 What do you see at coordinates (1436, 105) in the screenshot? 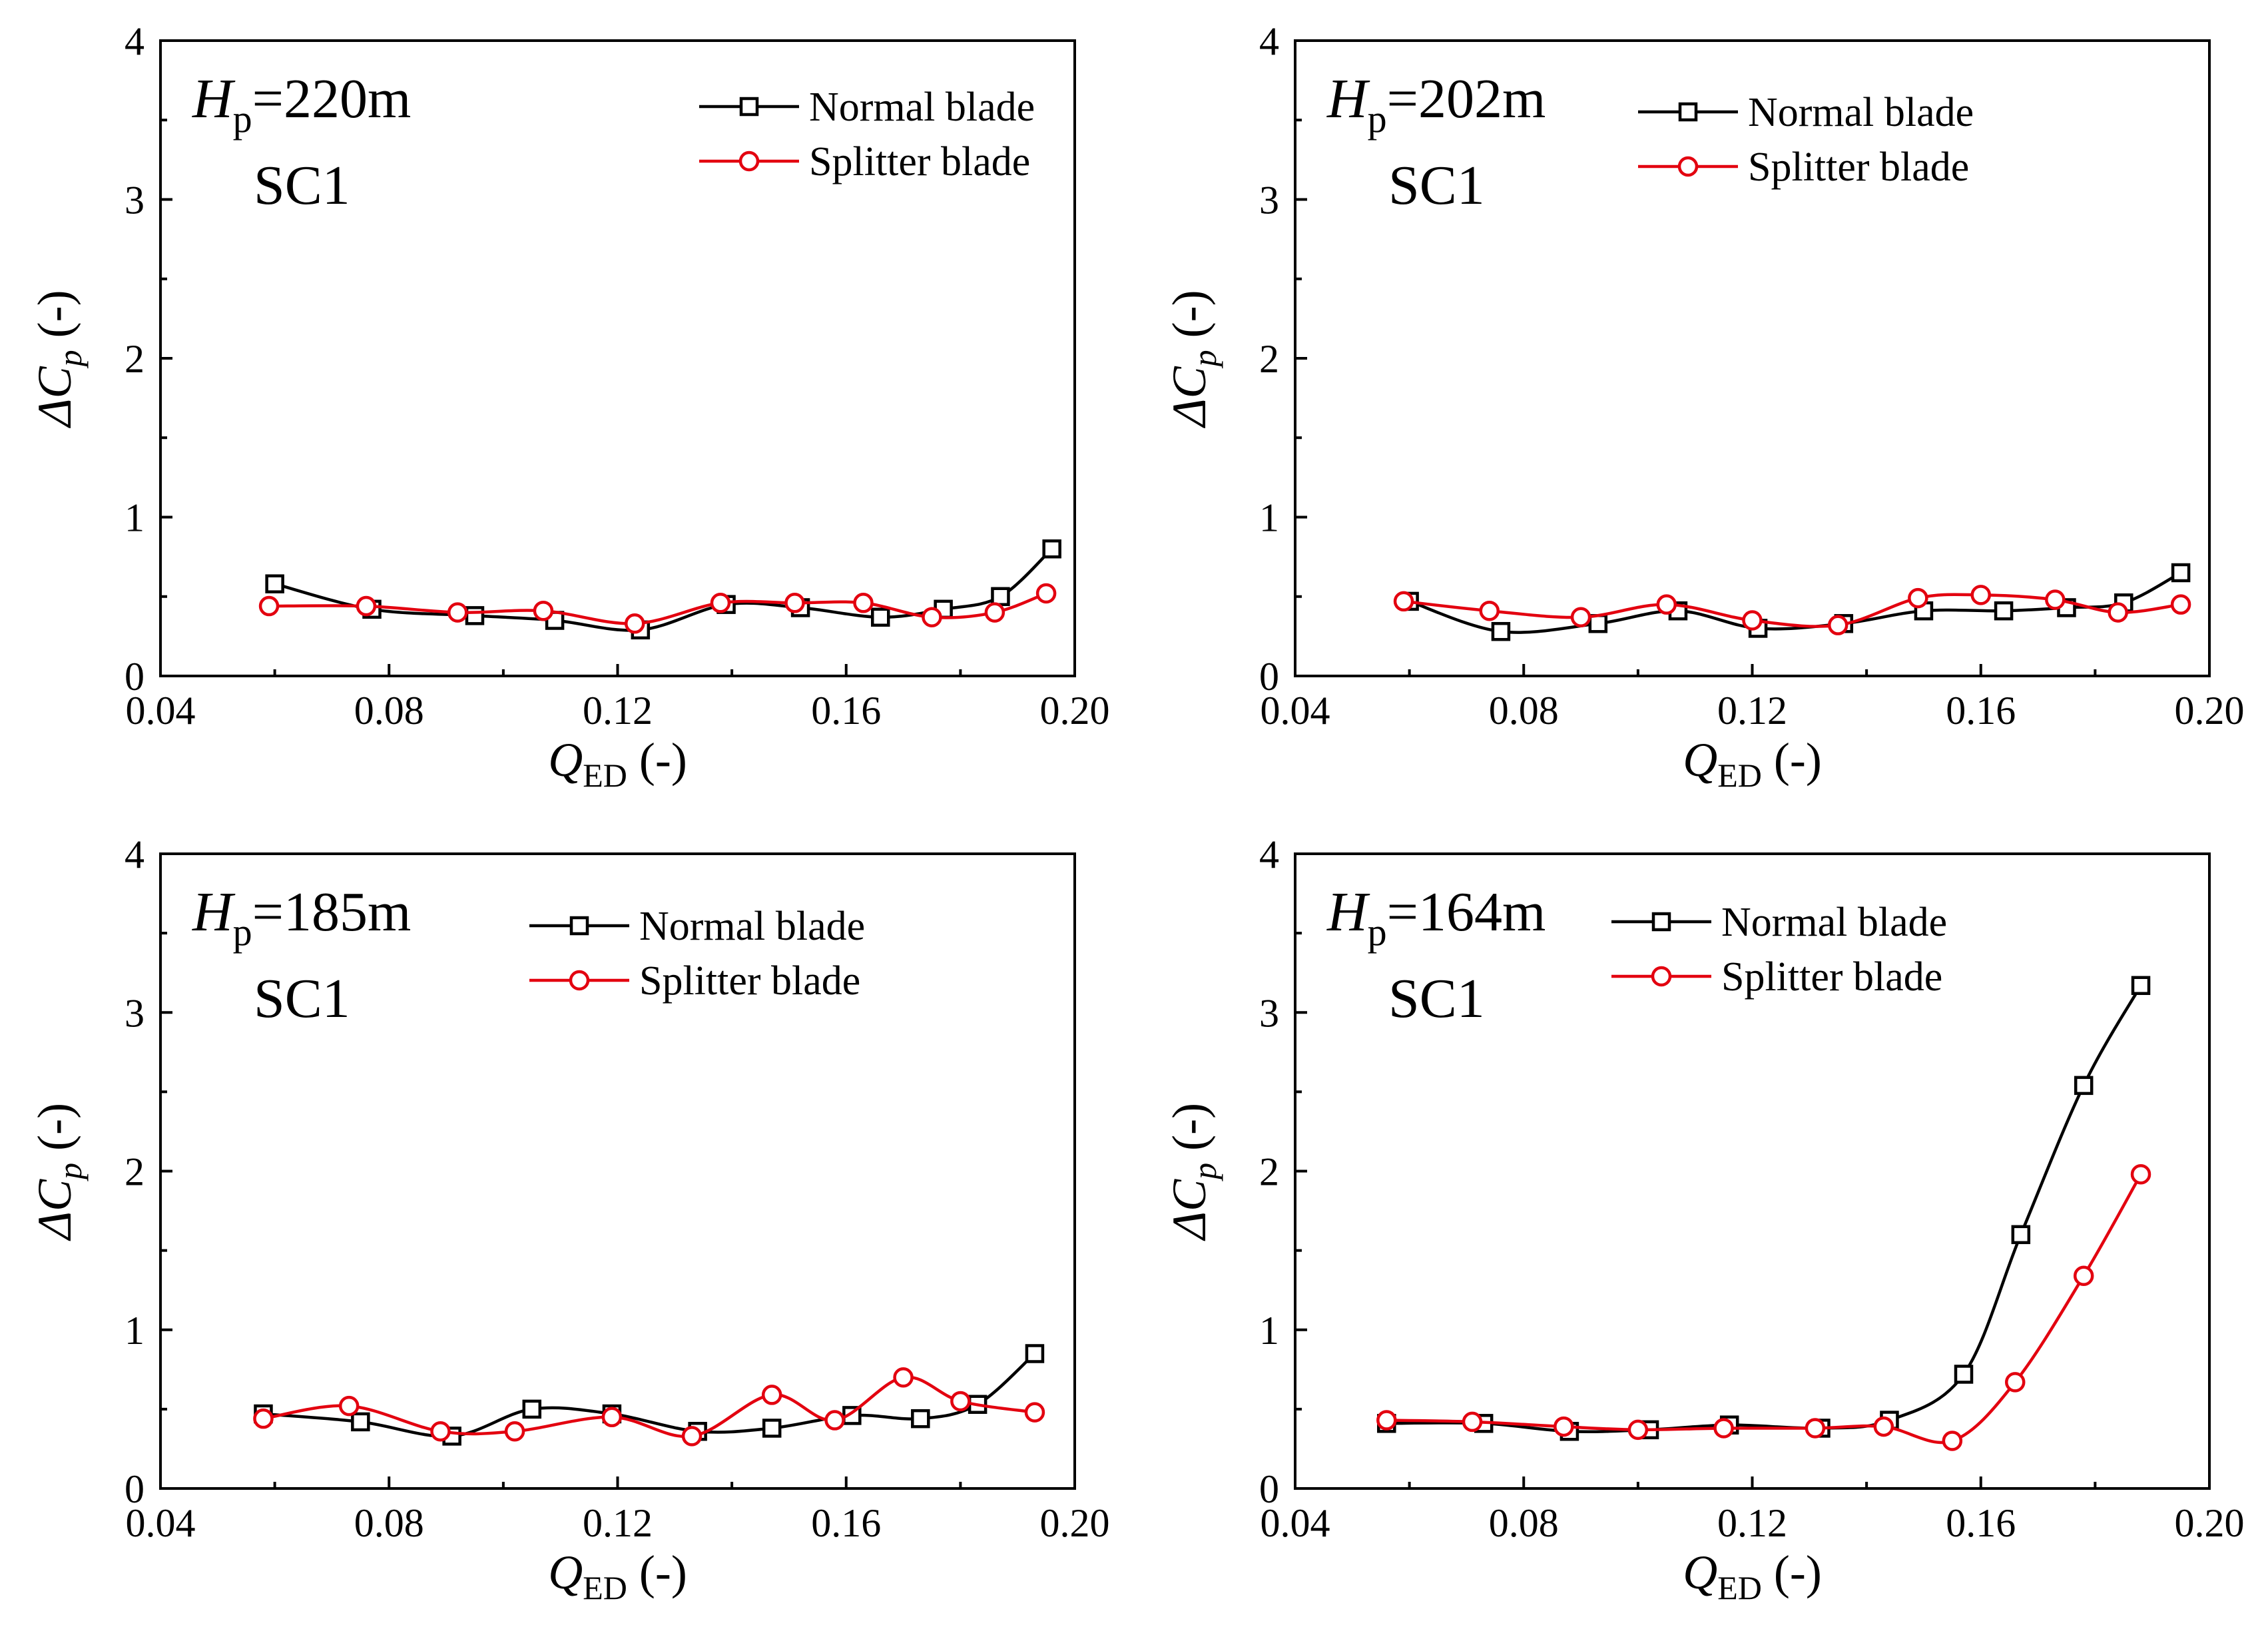
I see `panel-title: Hp=202m` at bounding box center [1436, 105].